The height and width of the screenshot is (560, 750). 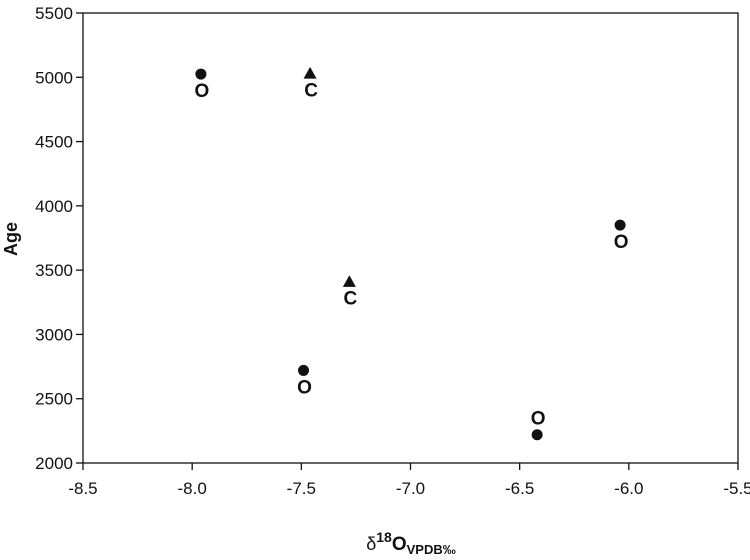 I want to click on x-tick-label: -8.5, so click(x=82, y=488).